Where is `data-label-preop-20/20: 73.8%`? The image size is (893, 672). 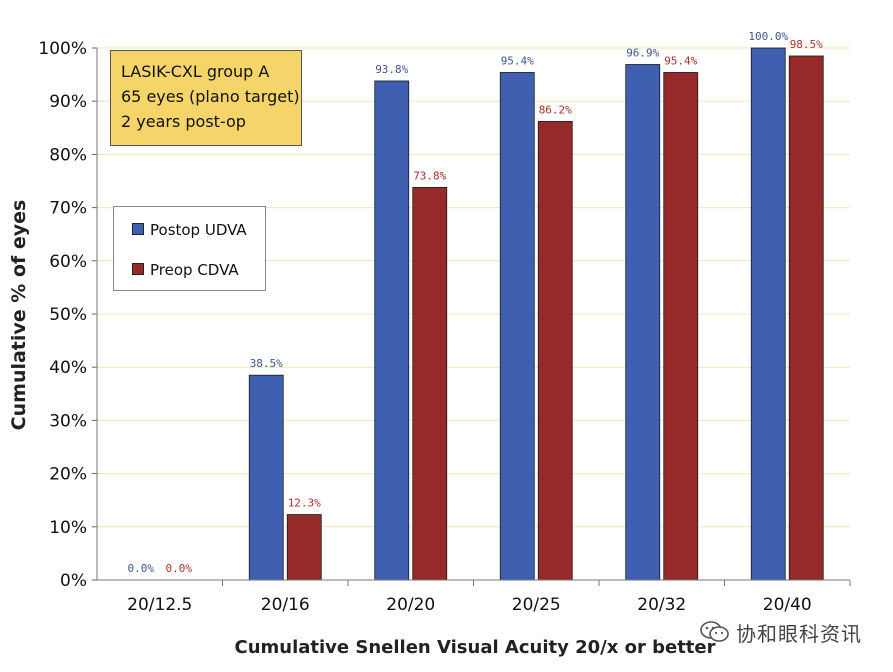
data-label-preop-20/20: 73.8% is located at coordinates (429, 175).